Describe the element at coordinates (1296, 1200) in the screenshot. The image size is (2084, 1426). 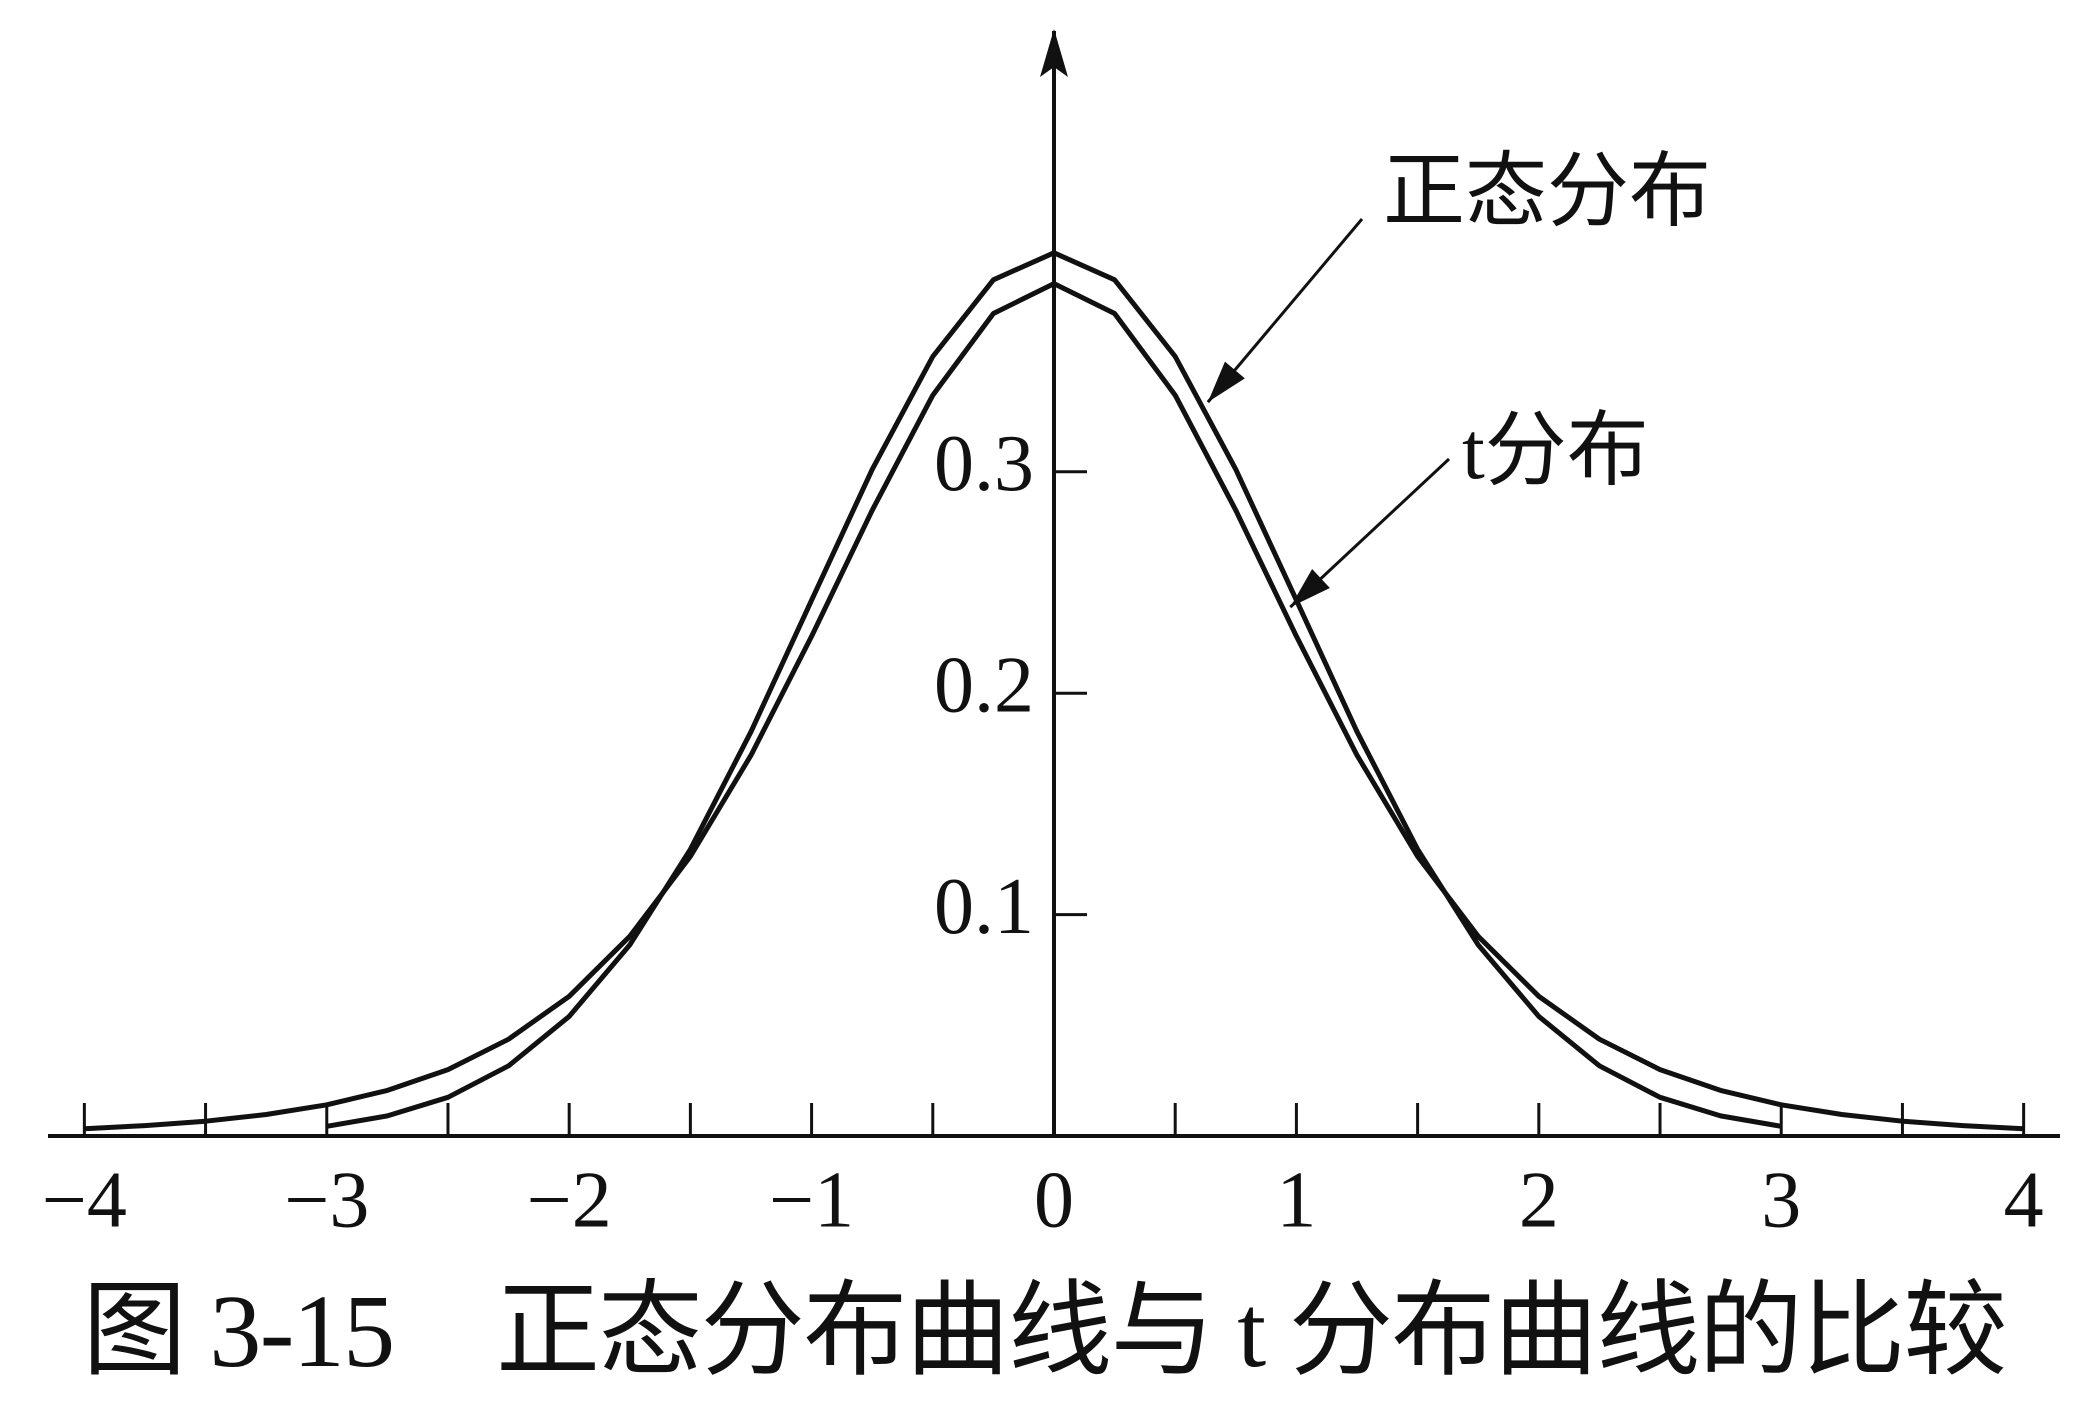
I see `x-tick-label: 1` at that location.